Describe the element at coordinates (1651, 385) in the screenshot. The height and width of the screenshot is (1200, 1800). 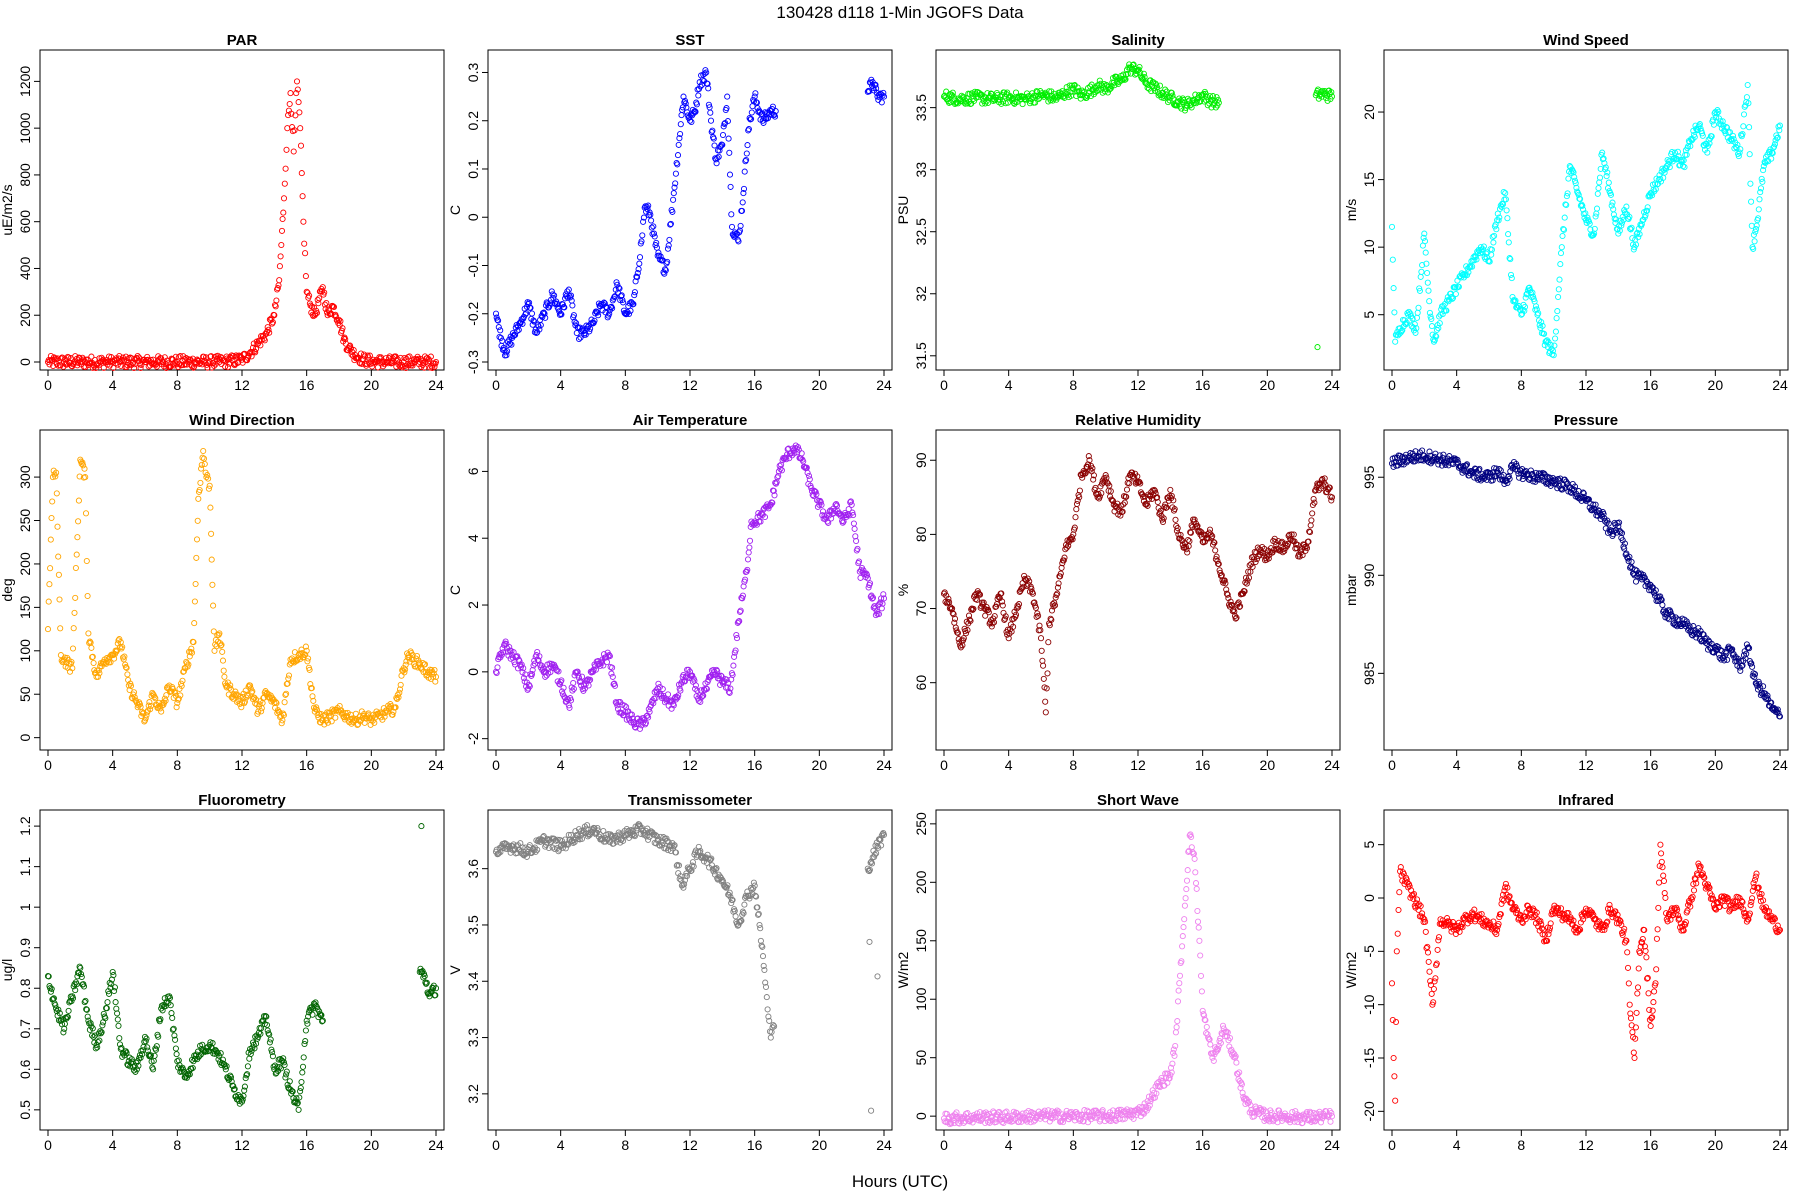
I see `x-tick-label: 16` at that location.